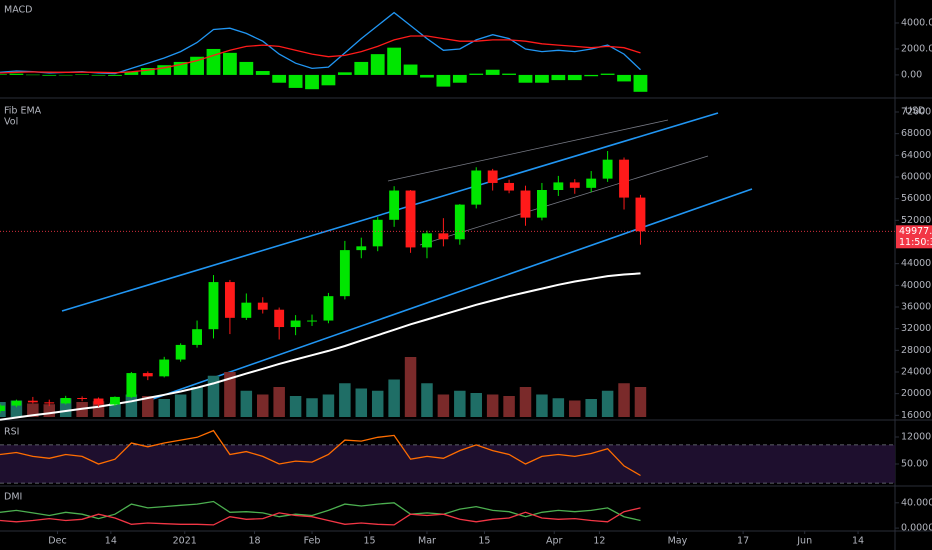  I want to click on y-tick-label: 40.0000, so click(916, 502).